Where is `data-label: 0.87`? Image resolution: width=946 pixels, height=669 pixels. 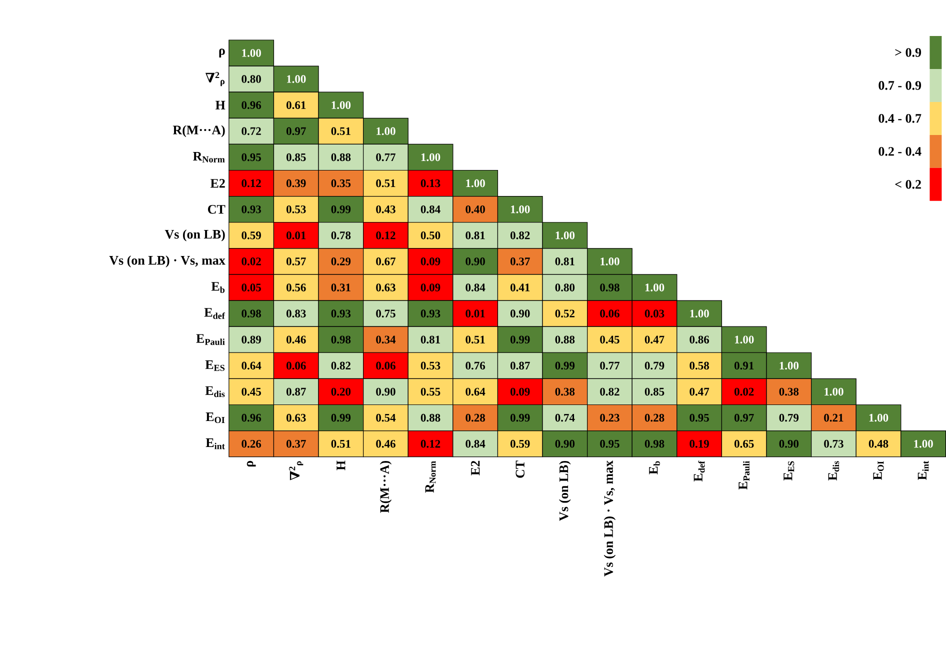 data-label: 0.87 is located at coordinates (296, 392).